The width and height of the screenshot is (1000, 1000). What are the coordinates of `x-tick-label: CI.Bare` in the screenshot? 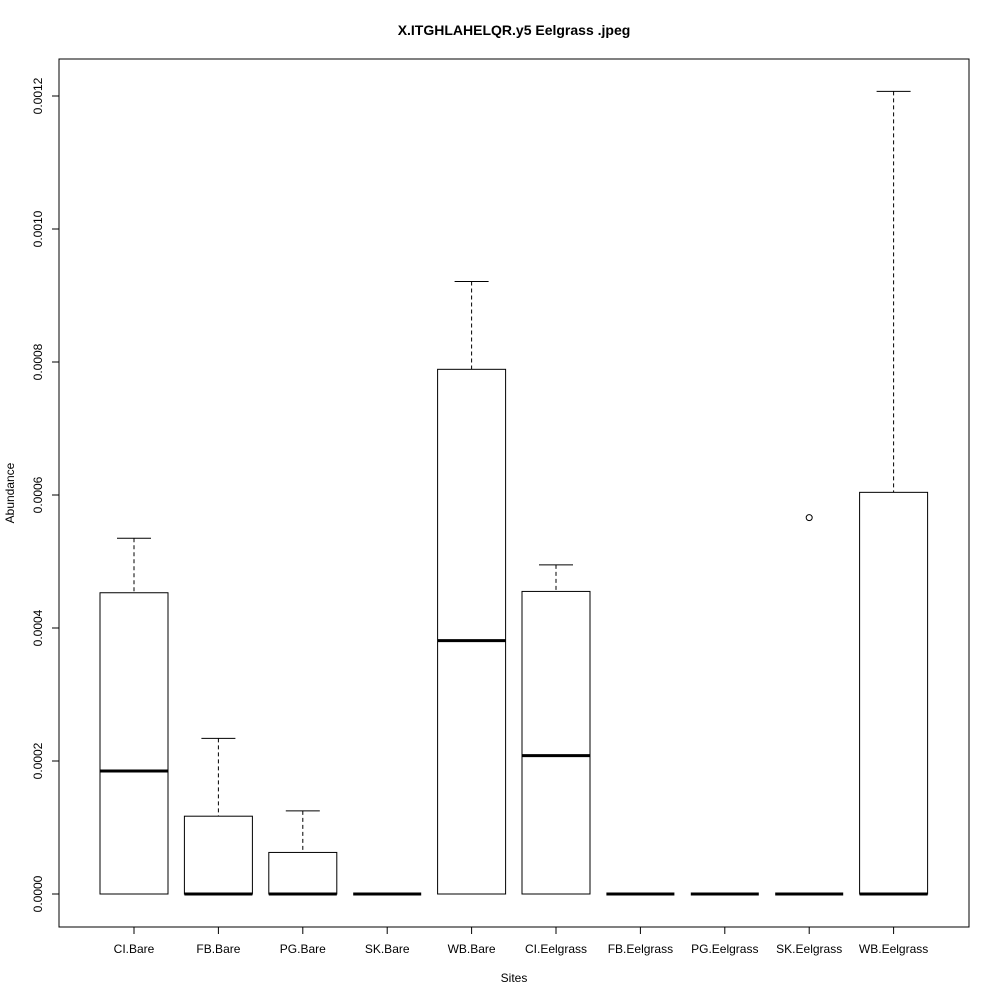 It's located at (134, 949).